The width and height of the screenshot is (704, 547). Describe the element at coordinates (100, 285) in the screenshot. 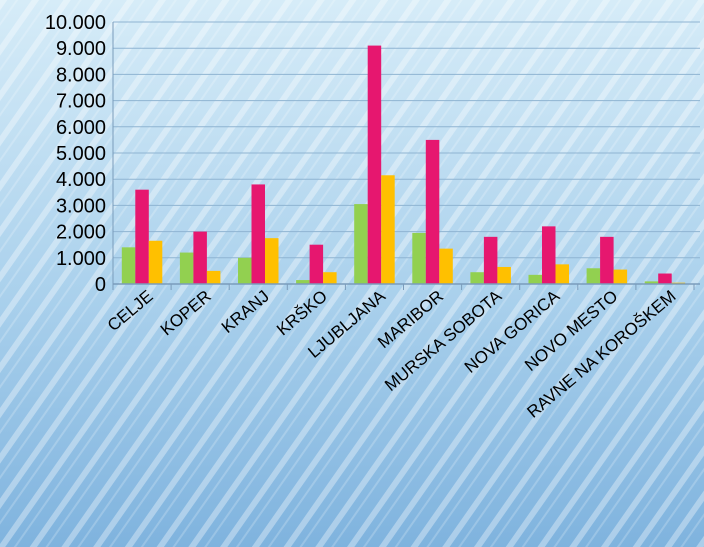

I see `y-tick-label: 0` at that location.